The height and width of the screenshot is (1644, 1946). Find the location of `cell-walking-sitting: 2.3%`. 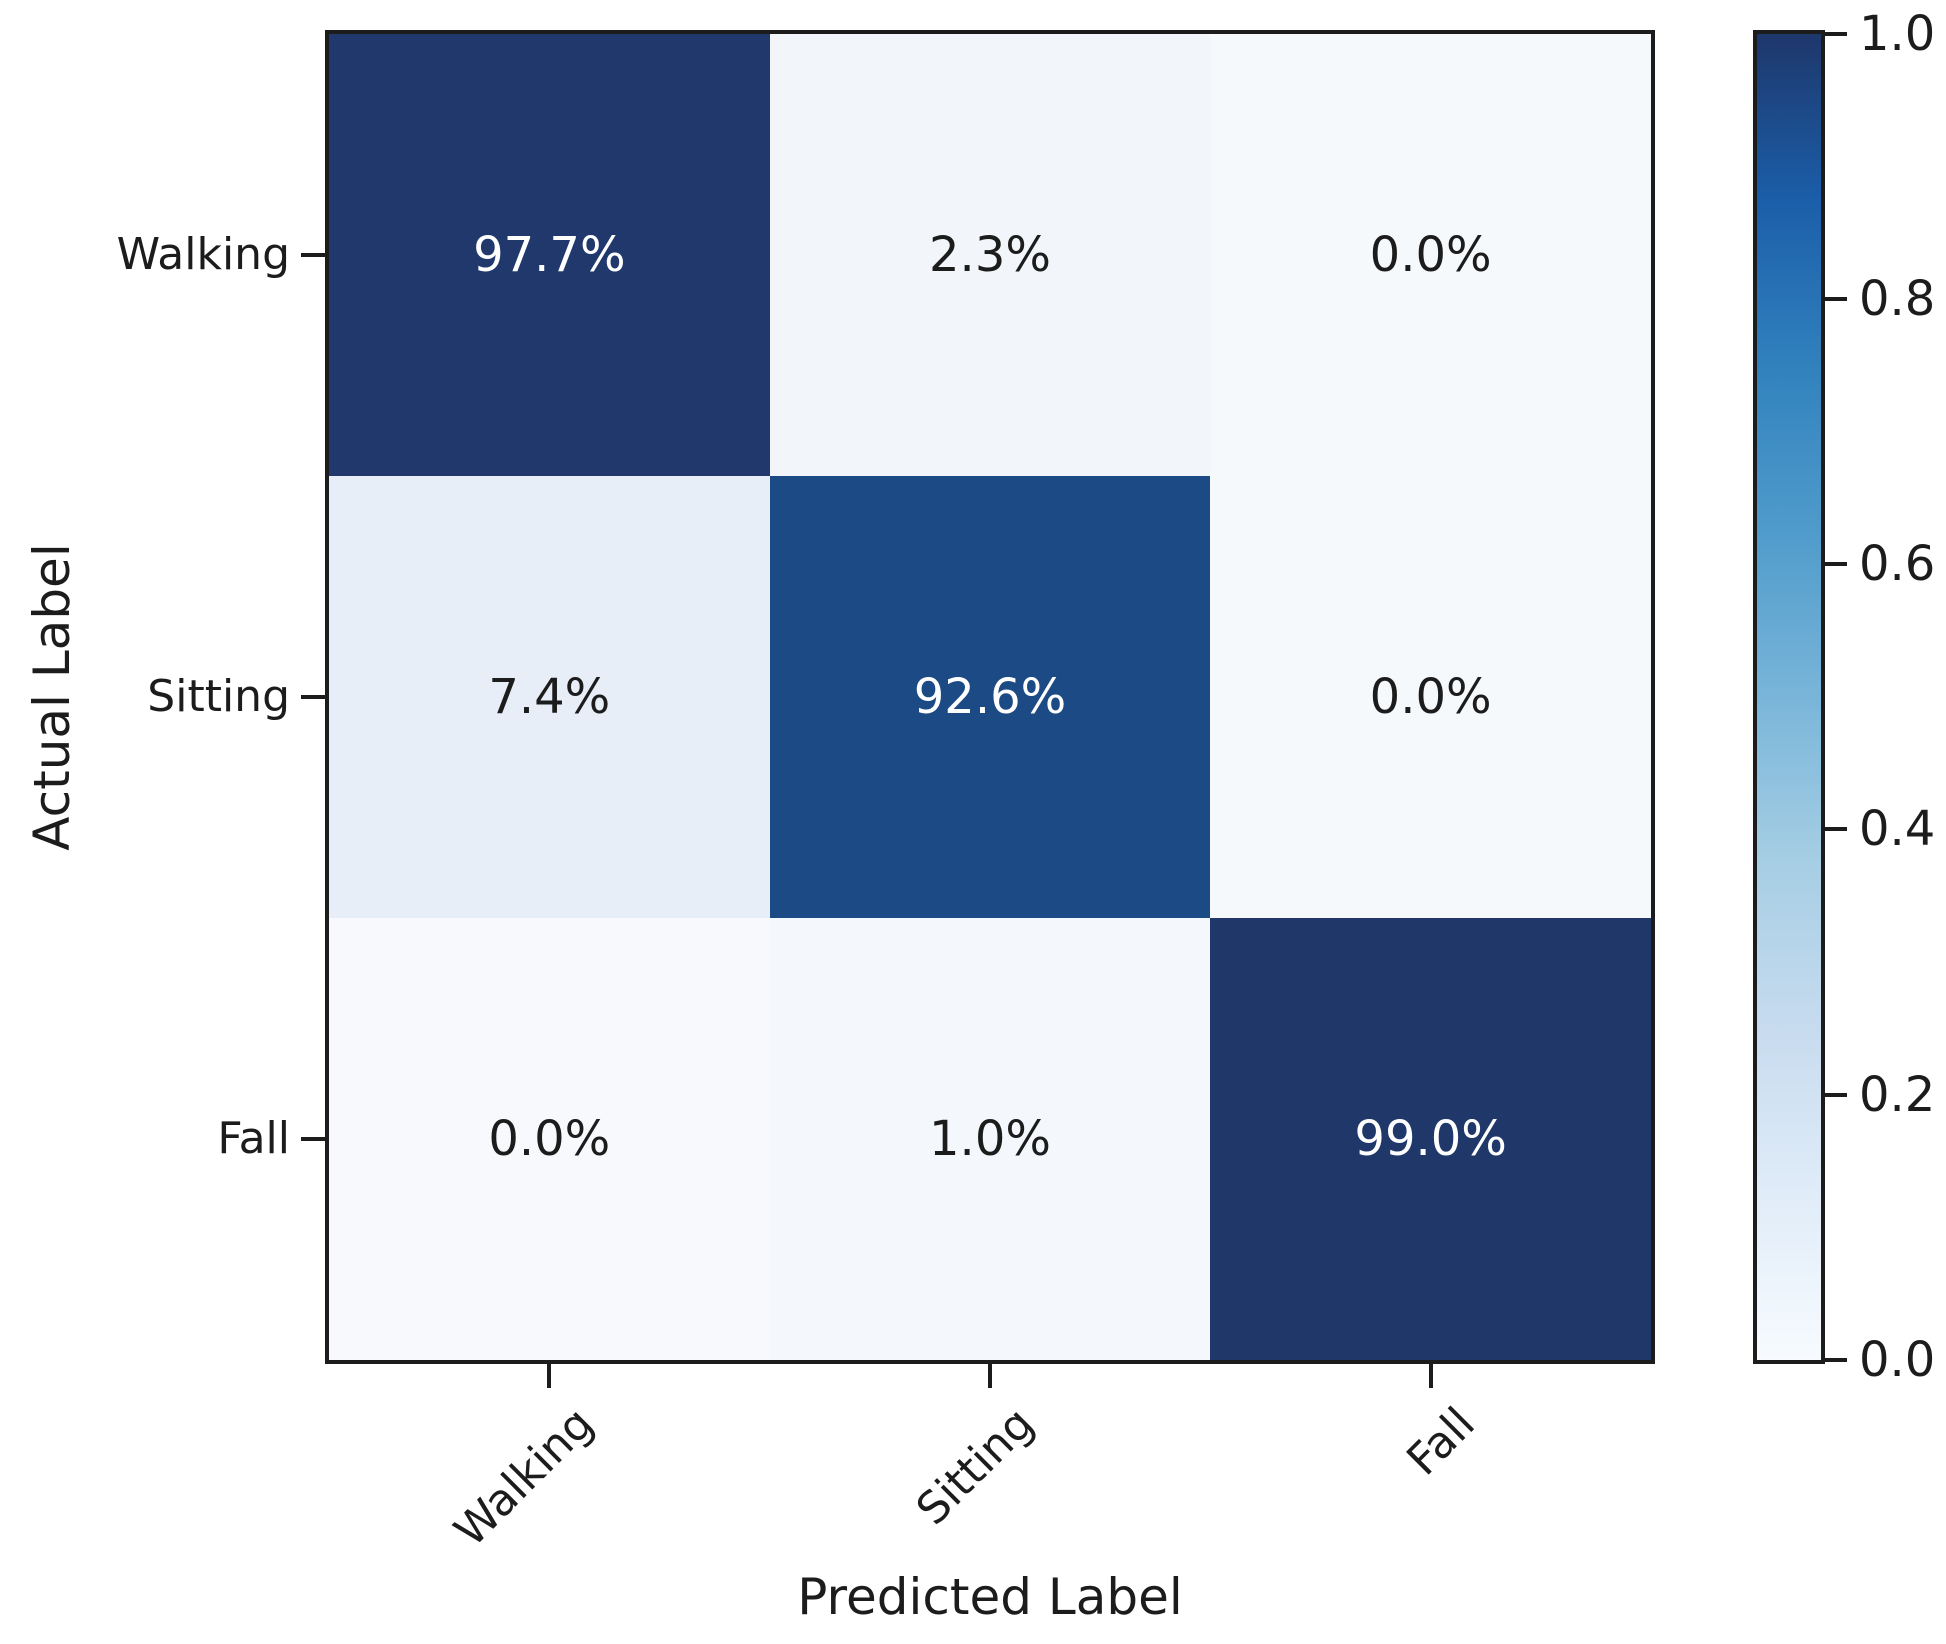

cell-walking-sitting: 2.3% is located at coordinates (990, 255).